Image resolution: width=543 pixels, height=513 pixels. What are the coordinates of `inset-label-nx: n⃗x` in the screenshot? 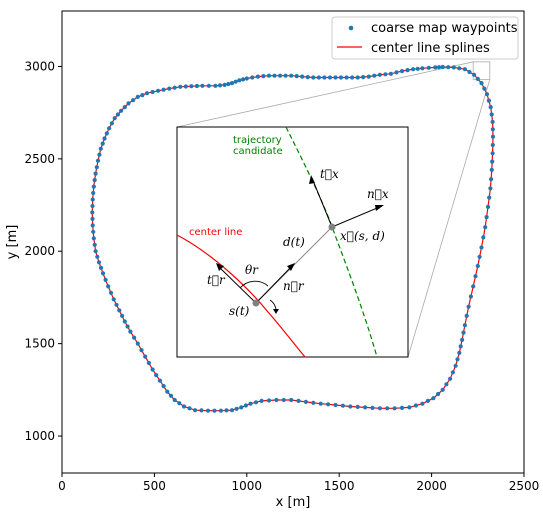 It's located at (378, 194).